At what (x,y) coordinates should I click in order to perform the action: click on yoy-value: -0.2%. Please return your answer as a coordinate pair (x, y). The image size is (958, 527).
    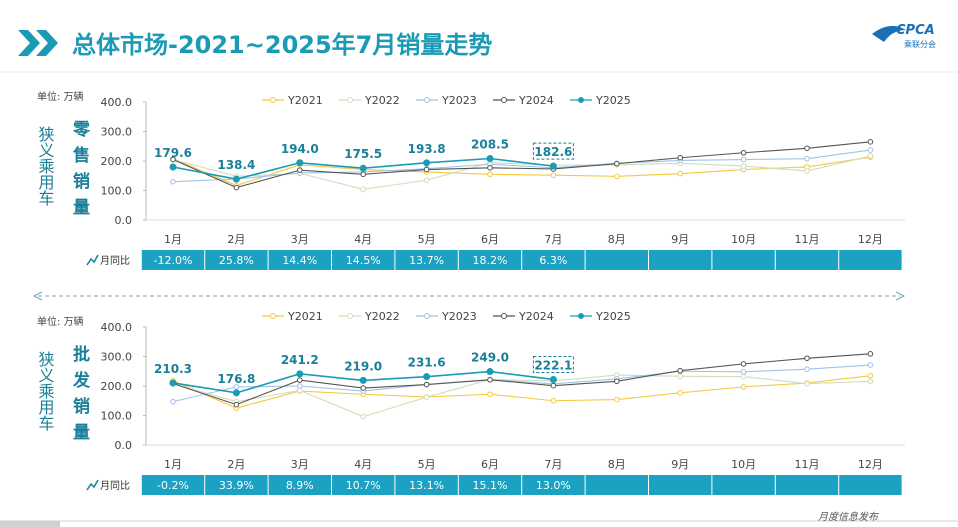
    Looking at the image, I should click on (173, 485).